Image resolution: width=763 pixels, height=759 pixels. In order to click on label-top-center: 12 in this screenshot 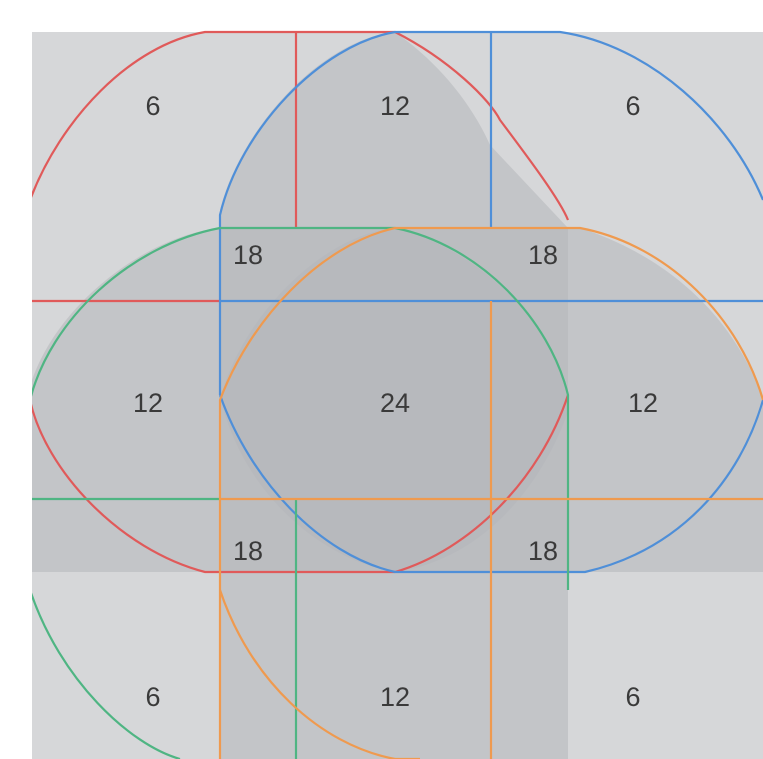, I will do `click(395, 106)`.